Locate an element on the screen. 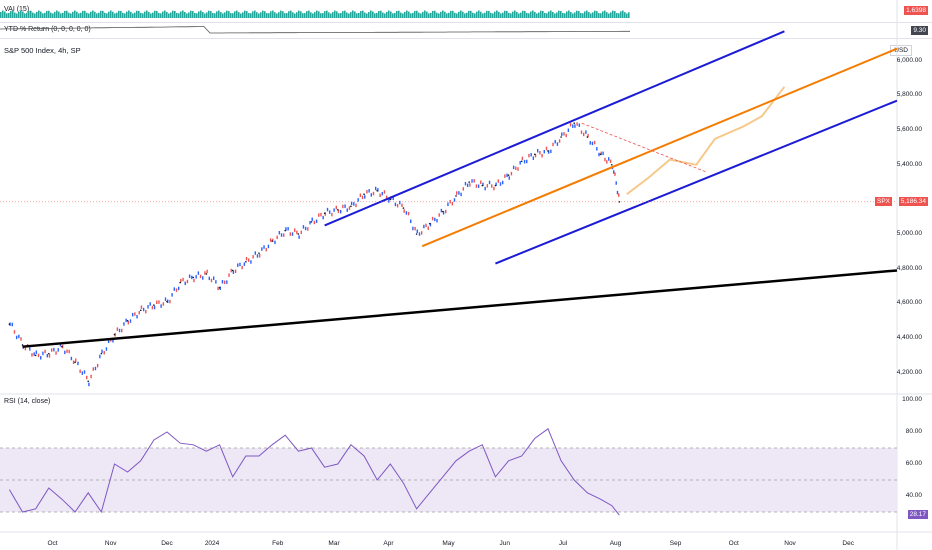 Image resolution: width=932 pixels, height=550 pixels. rsi-tick-label: 40.00 is located at coordinates (913, 495).